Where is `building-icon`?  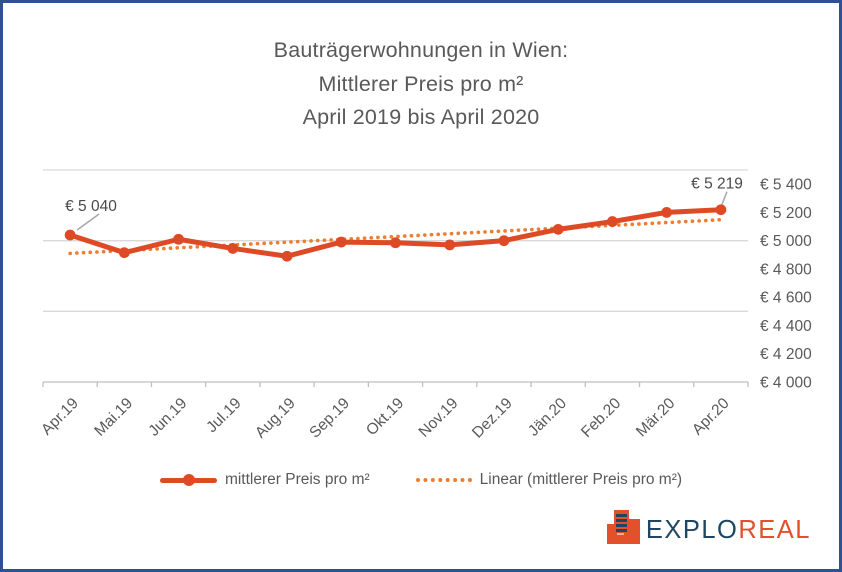 building-icon is located at coordinates (623, 527).